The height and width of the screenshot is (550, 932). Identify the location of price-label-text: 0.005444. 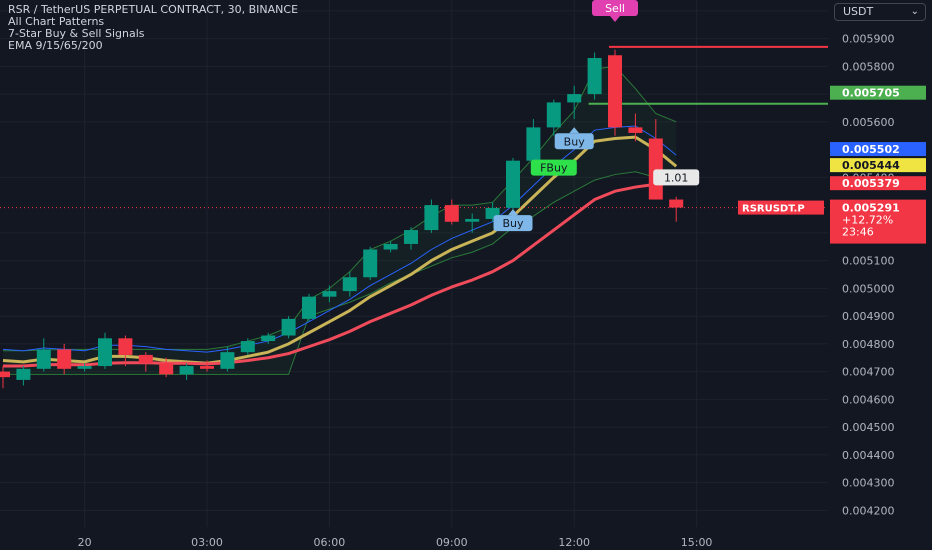
(871, 165).